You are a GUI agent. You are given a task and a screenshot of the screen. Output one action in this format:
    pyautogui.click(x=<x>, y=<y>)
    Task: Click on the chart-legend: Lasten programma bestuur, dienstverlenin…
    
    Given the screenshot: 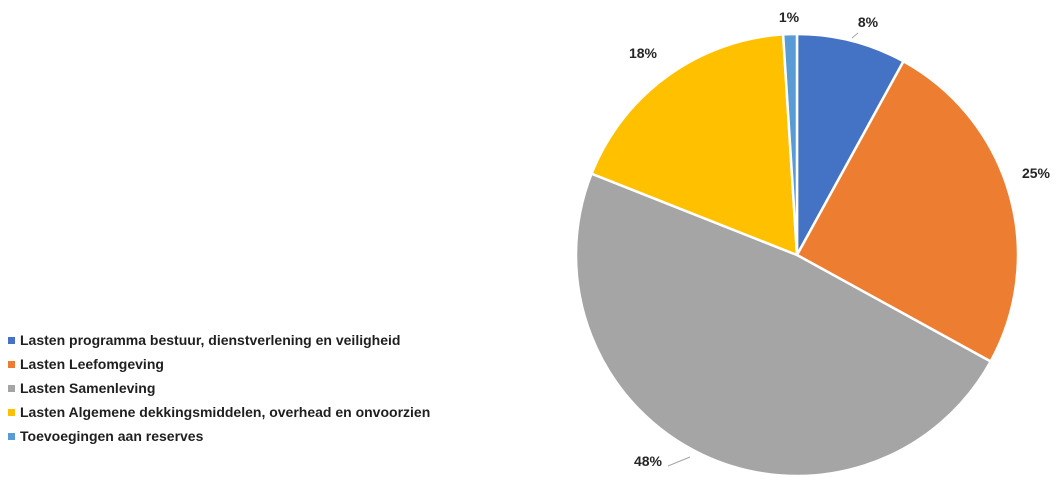 What is the action you would take?
    pyautogui.click(x=219, y=390)
    